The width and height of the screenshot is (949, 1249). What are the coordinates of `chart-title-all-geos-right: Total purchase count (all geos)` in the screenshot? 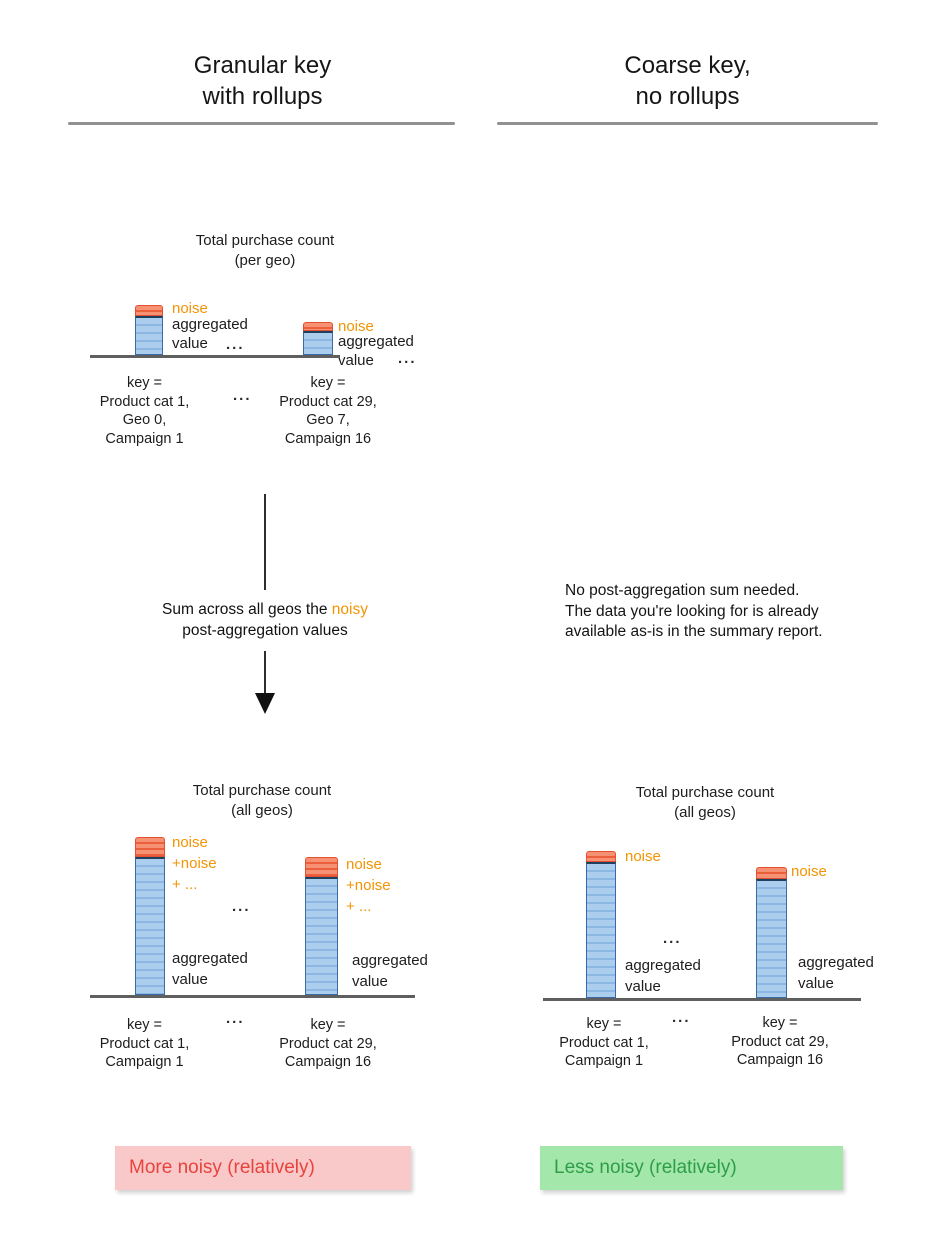 It's located at (705, 802).